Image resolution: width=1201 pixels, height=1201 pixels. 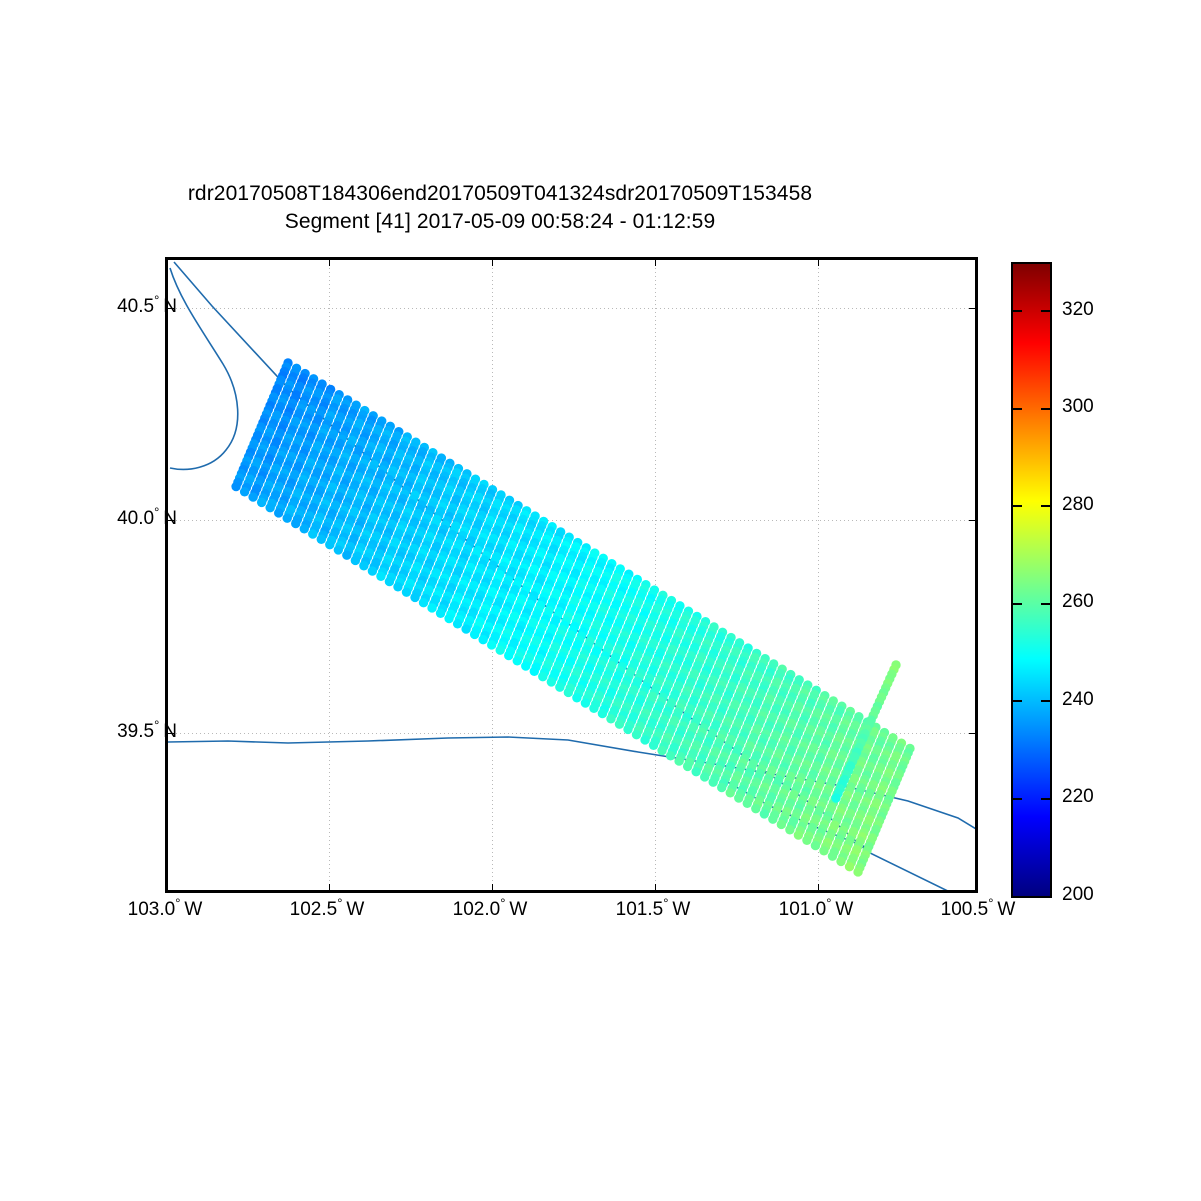 What do you see at coordinates (151, 909) in the screenshot?
I see `xaxis-label-0-value: 103.0` at bounding box center [151, 909].